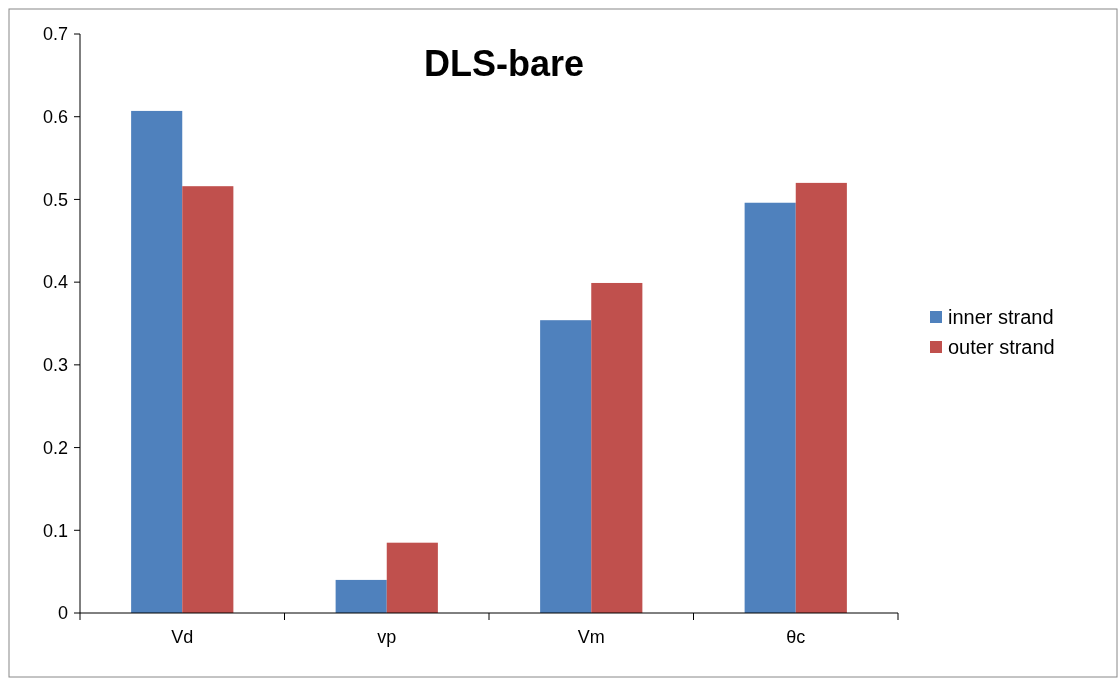 The width and height of the screenshot is (1118, 678). What do you see at coordinates (55, 117) in the screenshot?
I see `y-tick-label: 0.6` at bounding box center [55, 117].